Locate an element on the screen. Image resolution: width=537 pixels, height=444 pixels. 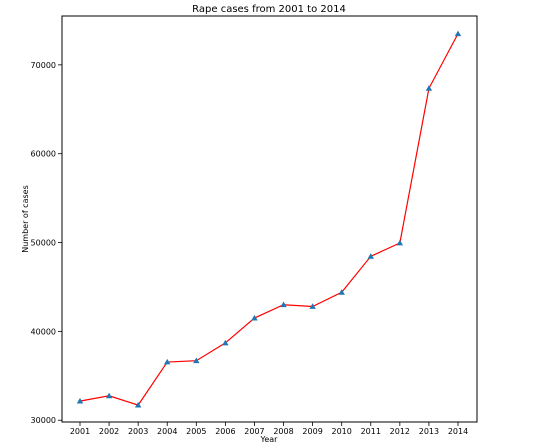
x-tick-label: 2006 is located at coordinates (225, 431).